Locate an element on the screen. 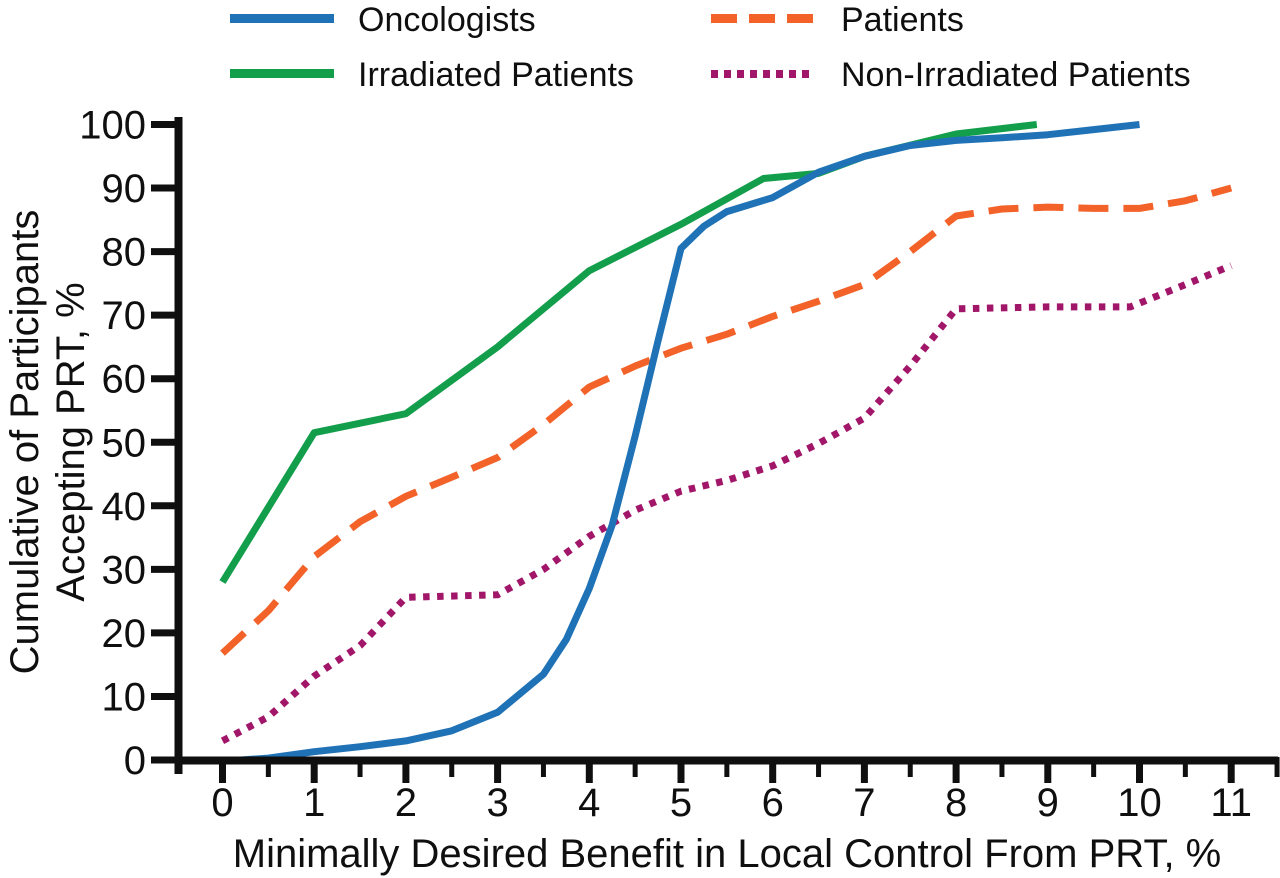  x-tick-label: 11 is located at coordinates (1231, 803).